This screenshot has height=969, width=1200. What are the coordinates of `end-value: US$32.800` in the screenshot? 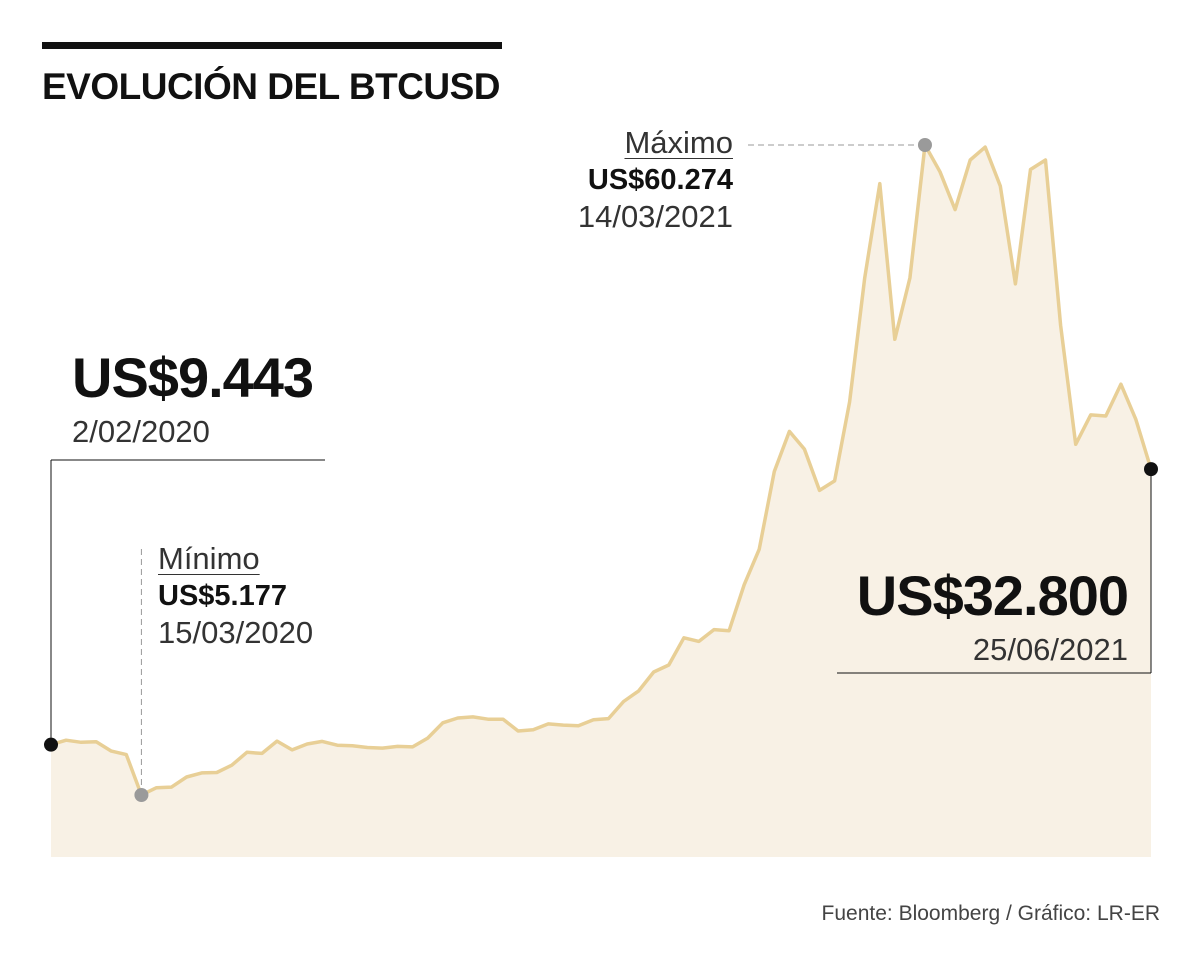 It's located at (992, 595).